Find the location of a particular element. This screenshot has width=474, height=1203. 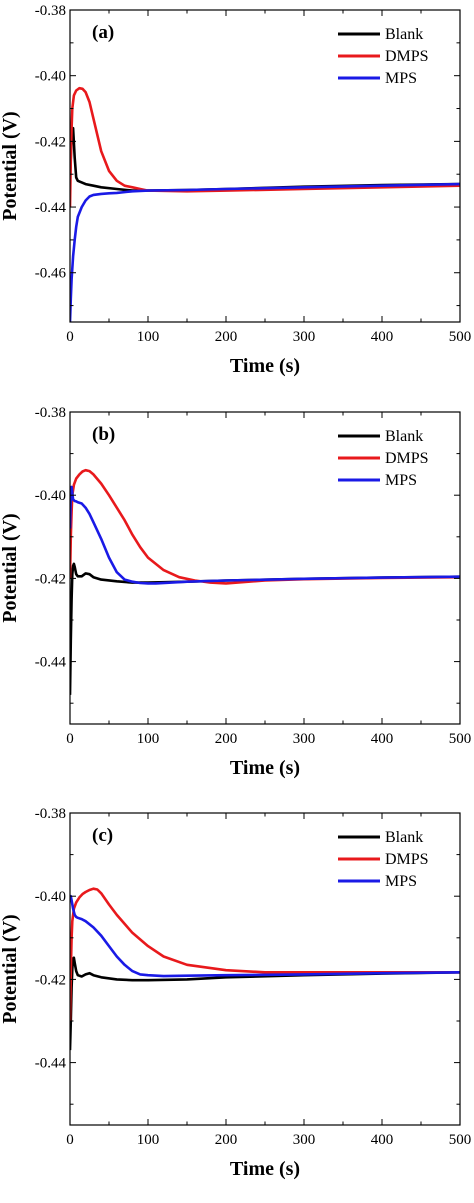

plot-area is located at coordinates (265, 969).